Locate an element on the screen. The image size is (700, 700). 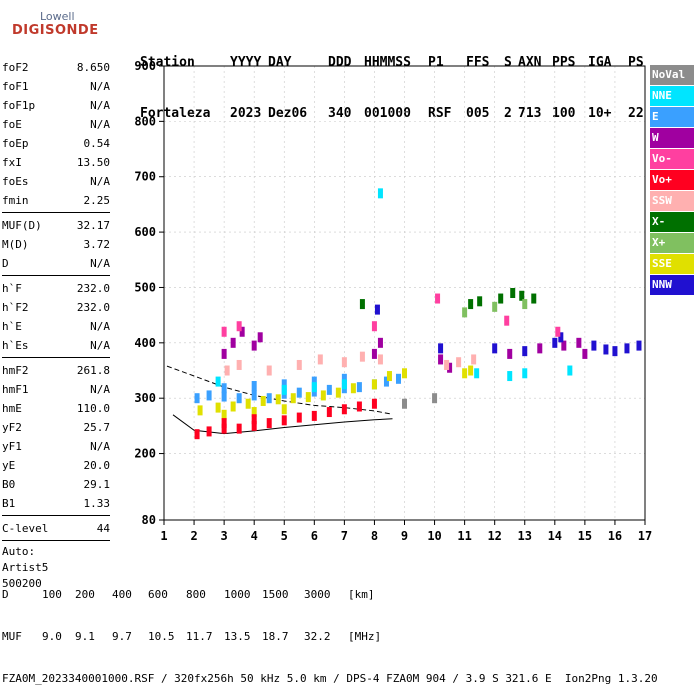
footer-cell: D is located at coordinates (5, 594).